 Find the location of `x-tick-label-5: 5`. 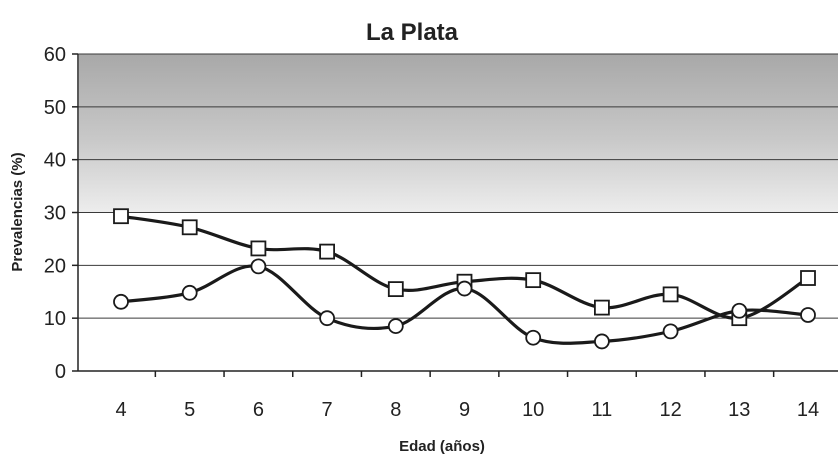

x-tick-label-5: 5 is located at coordinates (189, 410).